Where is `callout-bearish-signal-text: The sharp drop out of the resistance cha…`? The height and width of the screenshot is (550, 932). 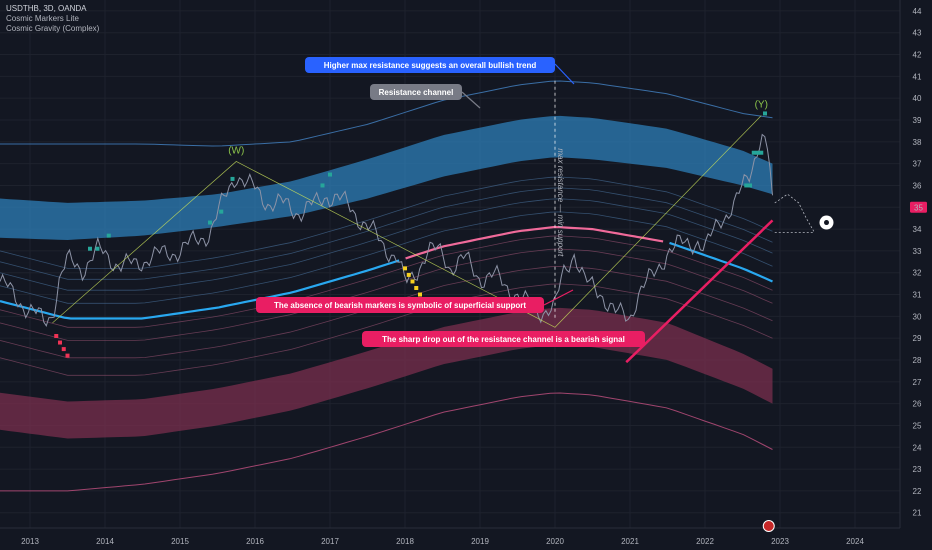
callout-bearish-signal-text: The sharp drop out of the resistance cha… is located at coordinates (503, 339).